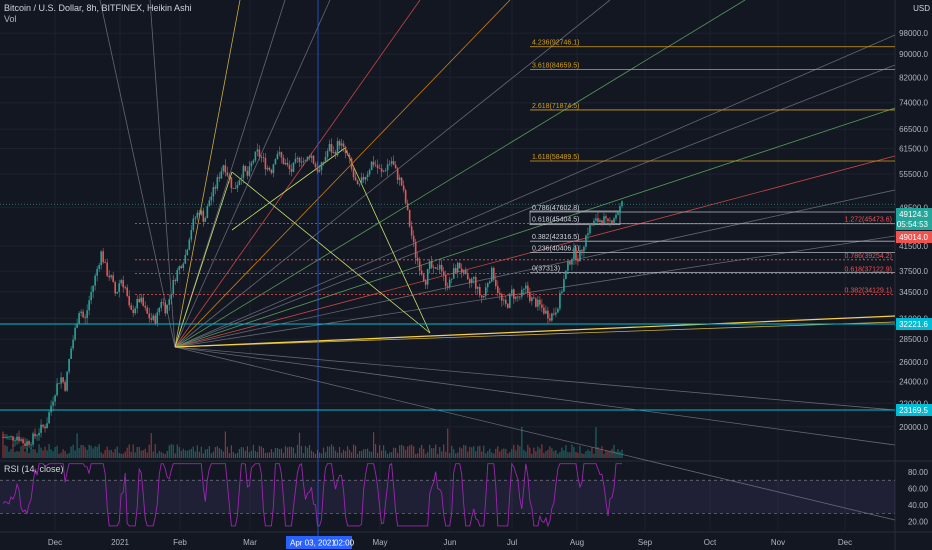  Describe the element at coordinates (535, 378) in the screenshot. I see `fan-line` at that location.